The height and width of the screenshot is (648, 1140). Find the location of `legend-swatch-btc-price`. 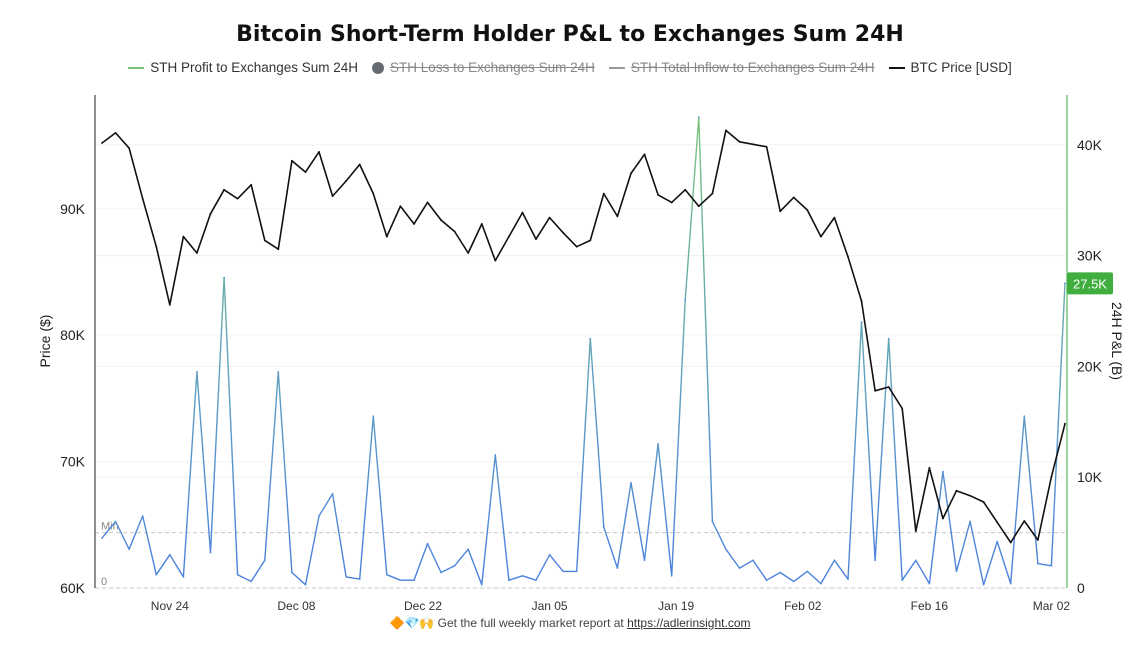

legend-swatch-btc-price is located at coordinates (896, 67).